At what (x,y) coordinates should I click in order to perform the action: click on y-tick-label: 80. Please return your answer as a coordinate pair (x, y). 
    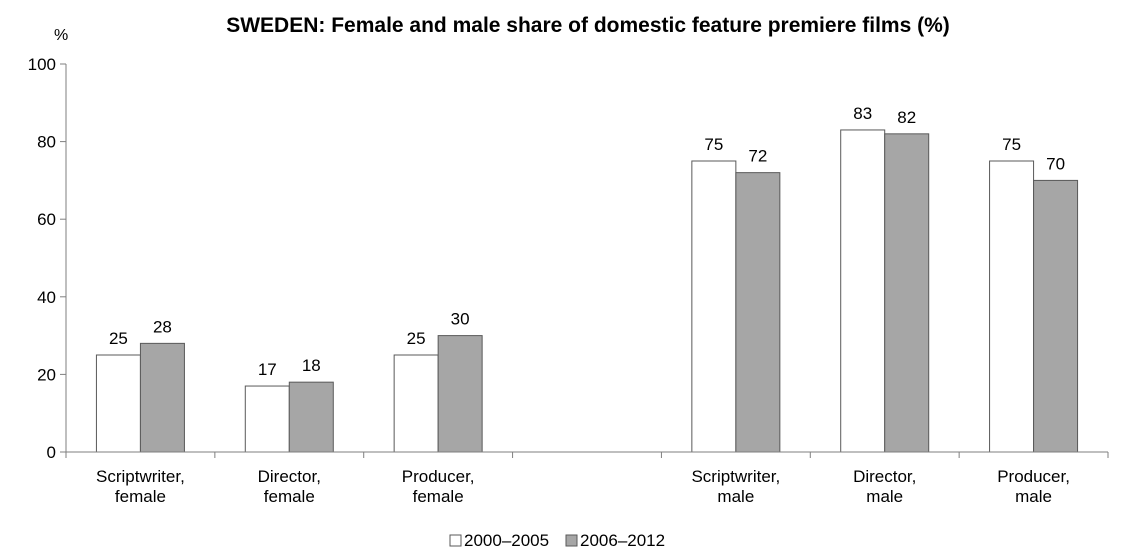
    Looking at the image, I should click on (46, 142).